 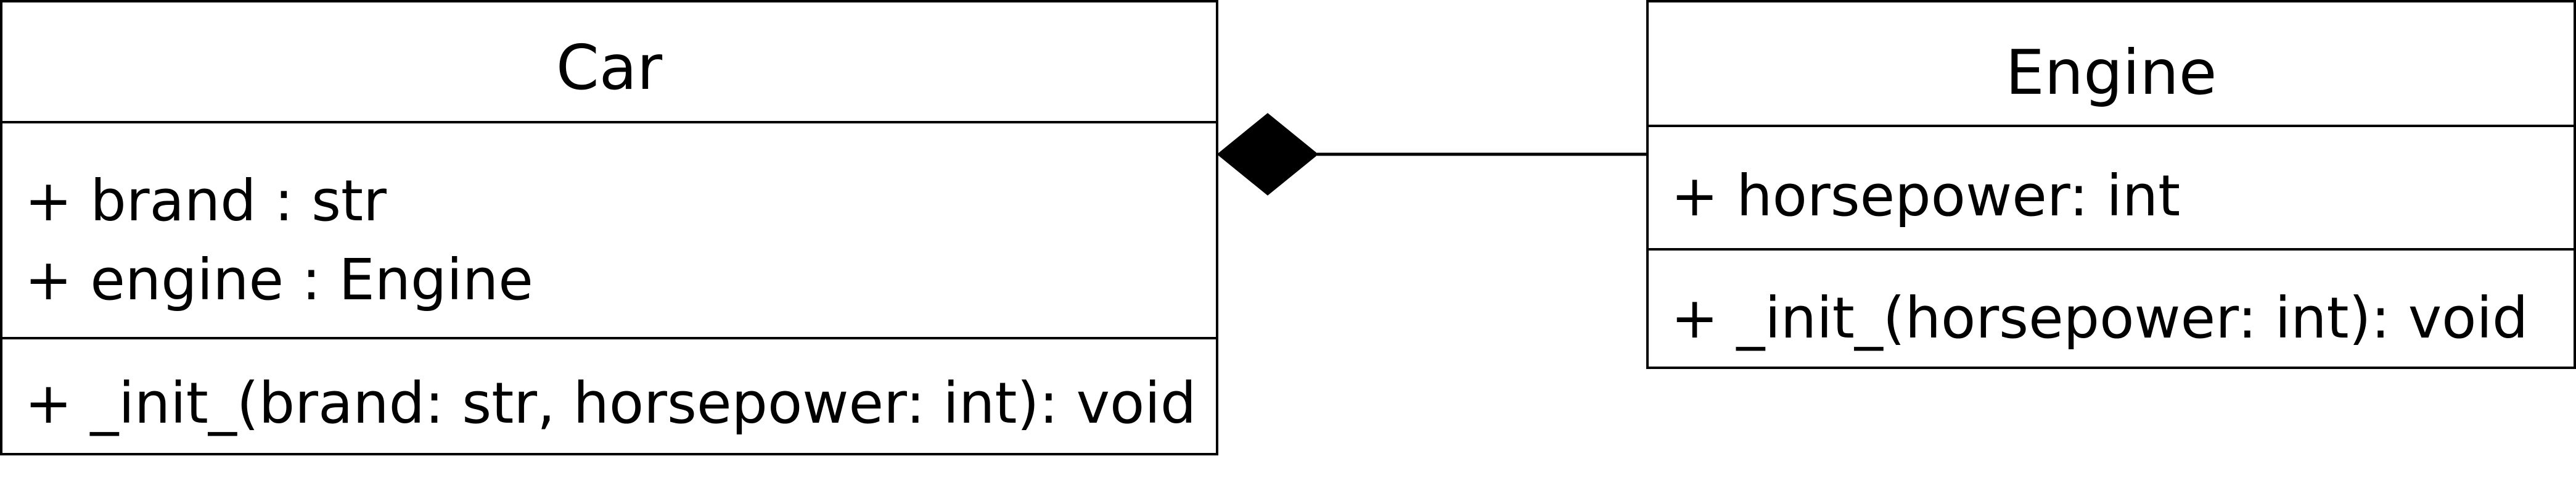 I want to click on engine-operations-compartment: + _init_(horsepower: int): void, so click(x=2112, y=307).